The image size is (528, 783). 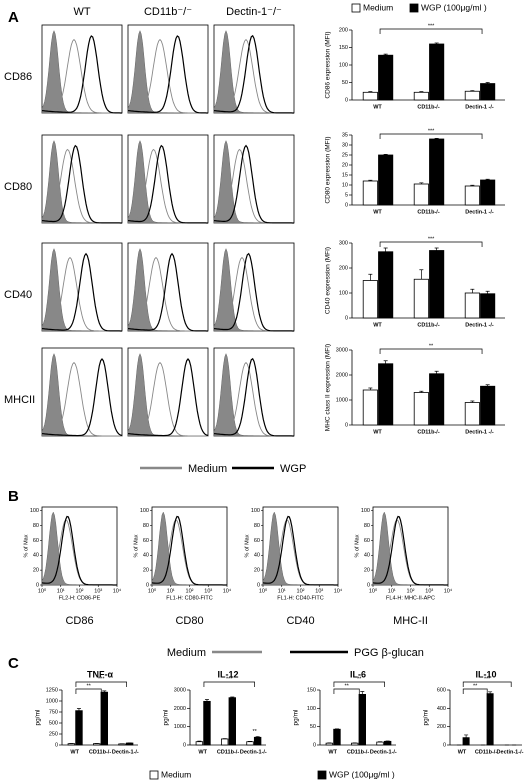 I want to click on y-tick-label: 30, so click(x=345, y=145).